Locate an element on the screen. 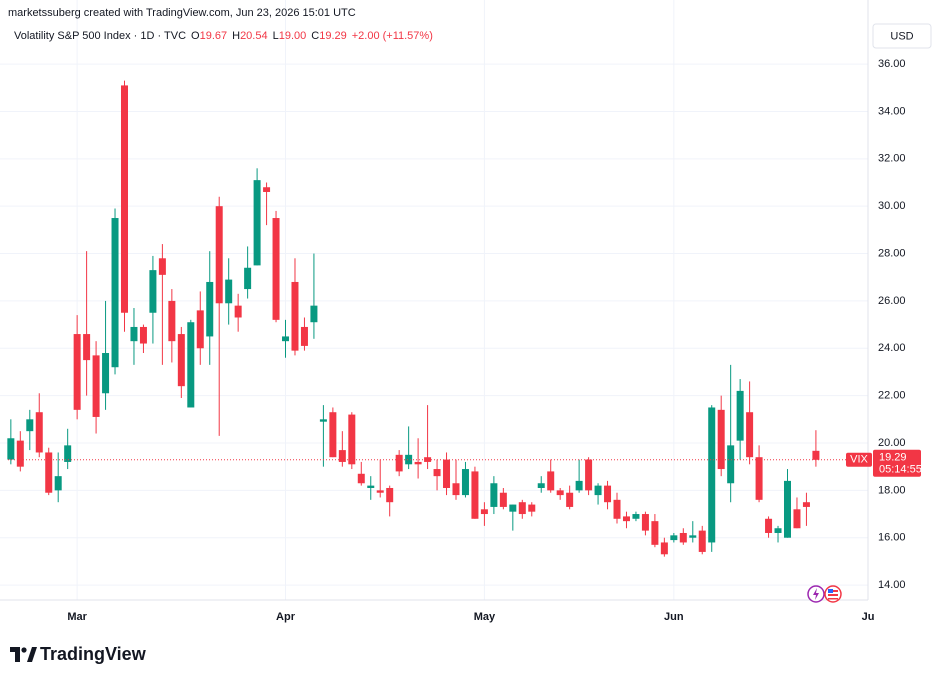 The image size is (940, 678). symbol-tag is located at coordinates (859, 459).